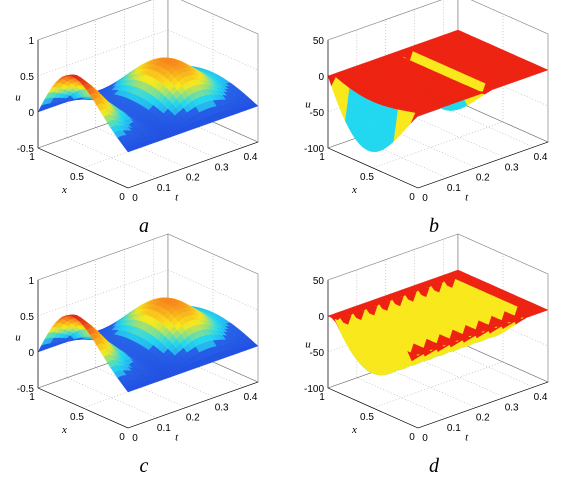 The height and width of the screenshot is (482, 565). I want to click on panel-label: d, so click(434, 466).